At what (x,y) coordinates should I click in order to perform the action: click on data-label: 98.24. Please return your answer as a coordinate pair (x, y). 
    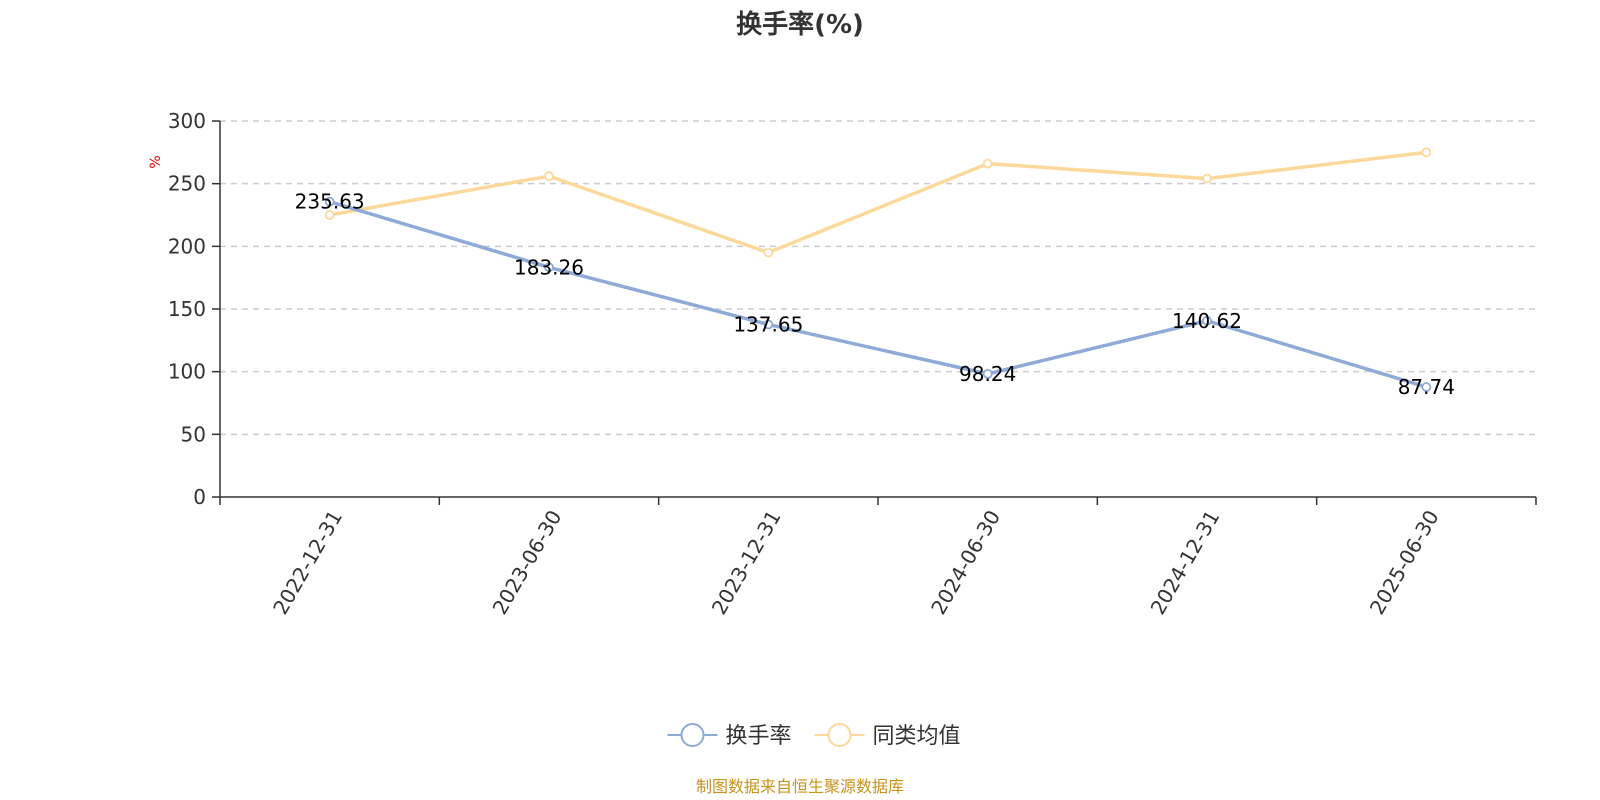
    Looking at the image, I should click on (987, 374).